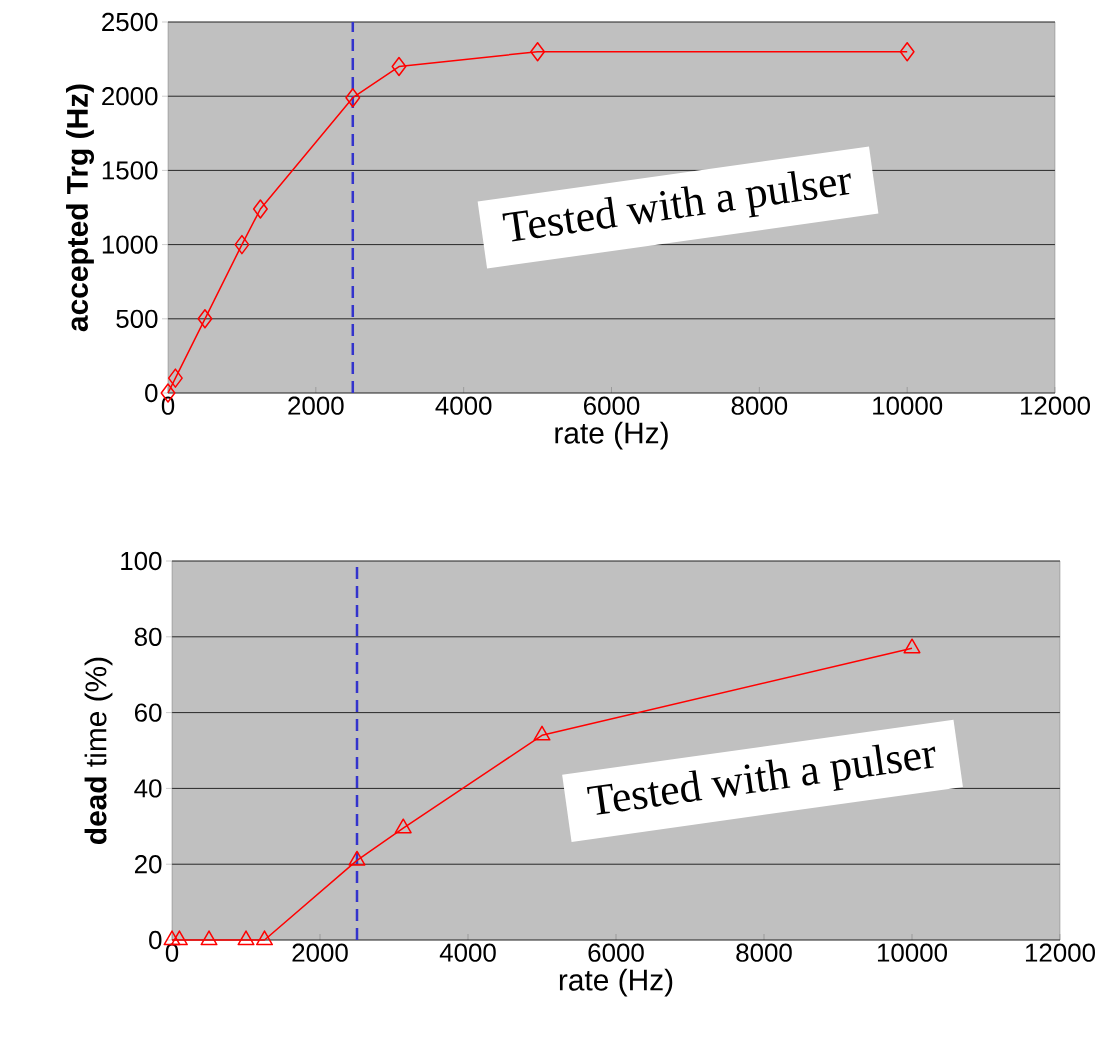  I want to click on y-axis-title: accepted Trg (Hz), so click(80, 208).